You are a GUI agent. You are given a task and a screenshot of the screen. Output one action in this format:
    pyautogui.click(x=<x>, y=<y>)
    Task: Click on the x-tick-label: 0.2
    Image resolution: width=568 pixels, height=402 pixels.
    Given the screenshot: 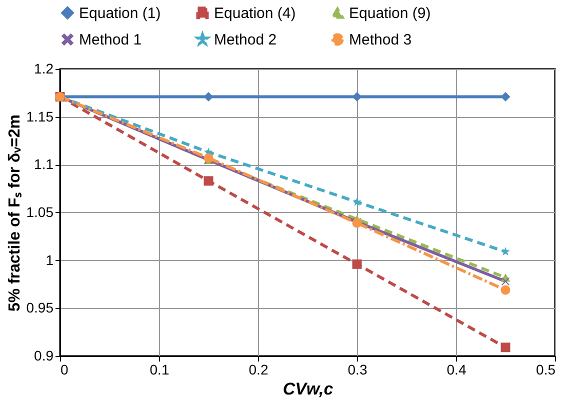 What is the action you would take?
    pyautogui.click(x=258, y=370)
    